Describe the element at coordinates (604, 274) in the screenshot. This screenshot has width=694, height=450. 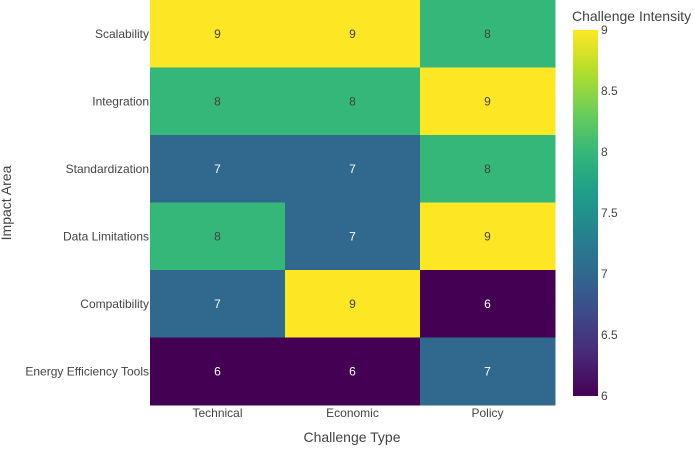
I see `colorbar-tick-label: 7` at that location.